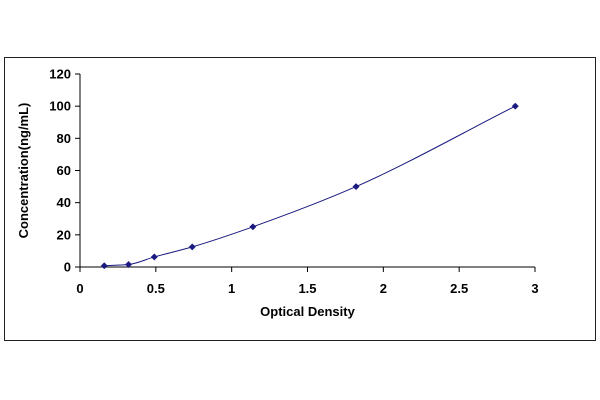 The image size is (600, 400). I want to click on x-tick-label: 3, so click(534, 288).